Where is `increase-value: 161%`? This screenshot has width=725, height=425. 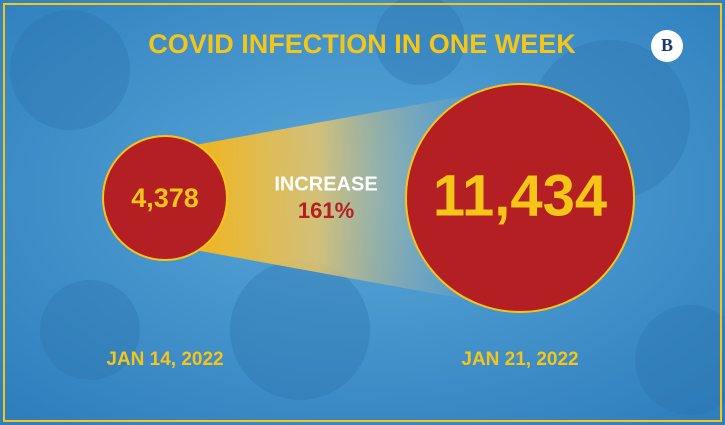 increase-value: 161% is located at coordinates (326, 210).